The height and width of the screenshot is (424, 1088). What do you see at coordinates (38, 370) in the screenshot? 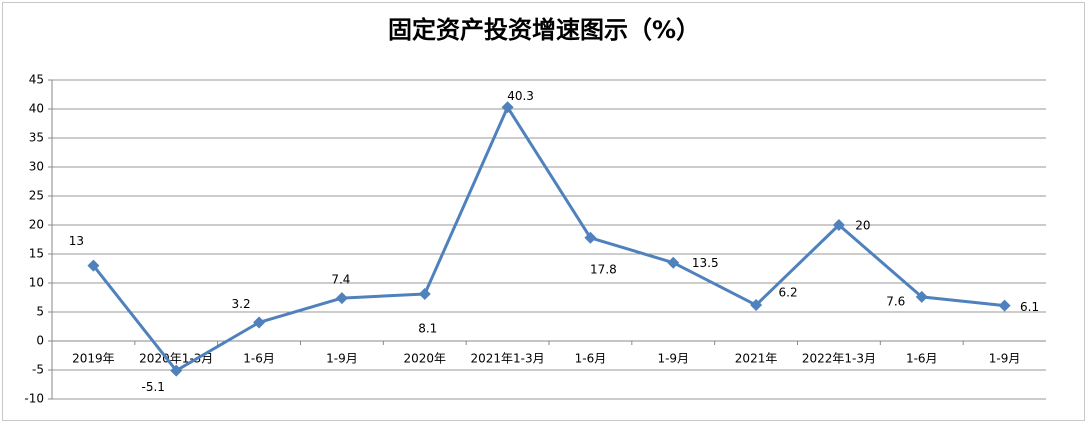
I see `y-tick-label: -5` at bounding box center [38, 370].